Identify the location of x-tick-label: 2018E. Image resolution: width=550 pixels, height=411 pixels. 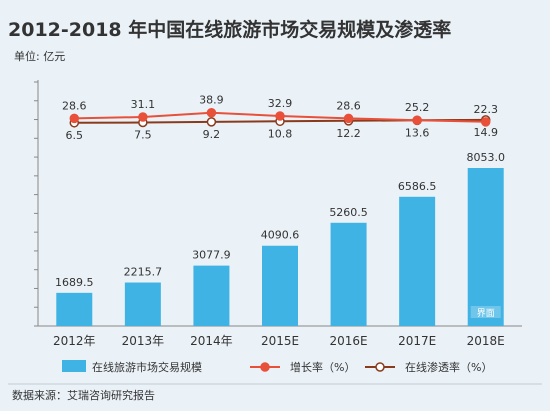
(486, 341).